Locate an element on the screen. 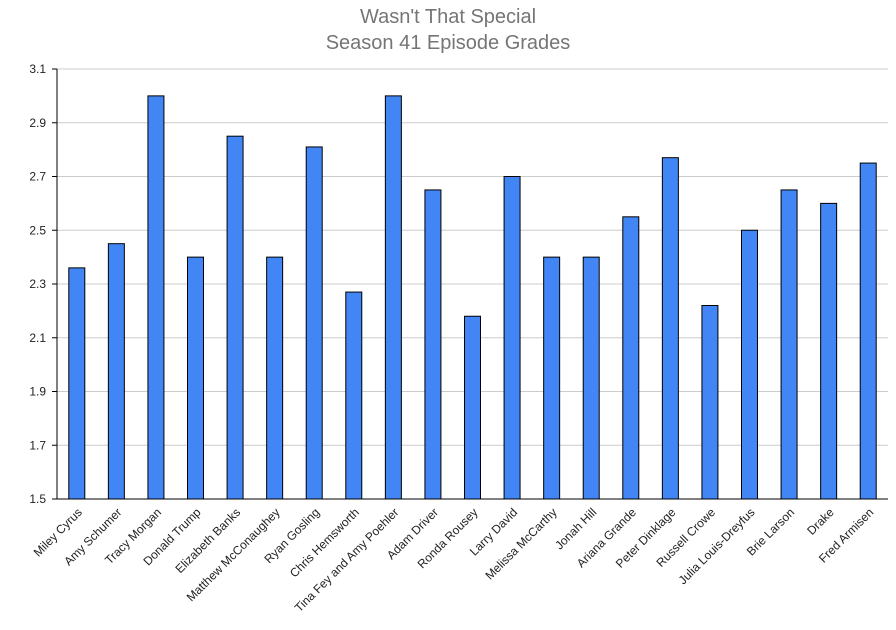 The height and width of the screenshot is (630, 896). y-tick-labels: 1.5 1.7 1.9 2.1 2.3 2.5 2.7 2.9 3.1 is located at coordinates (37, 284).